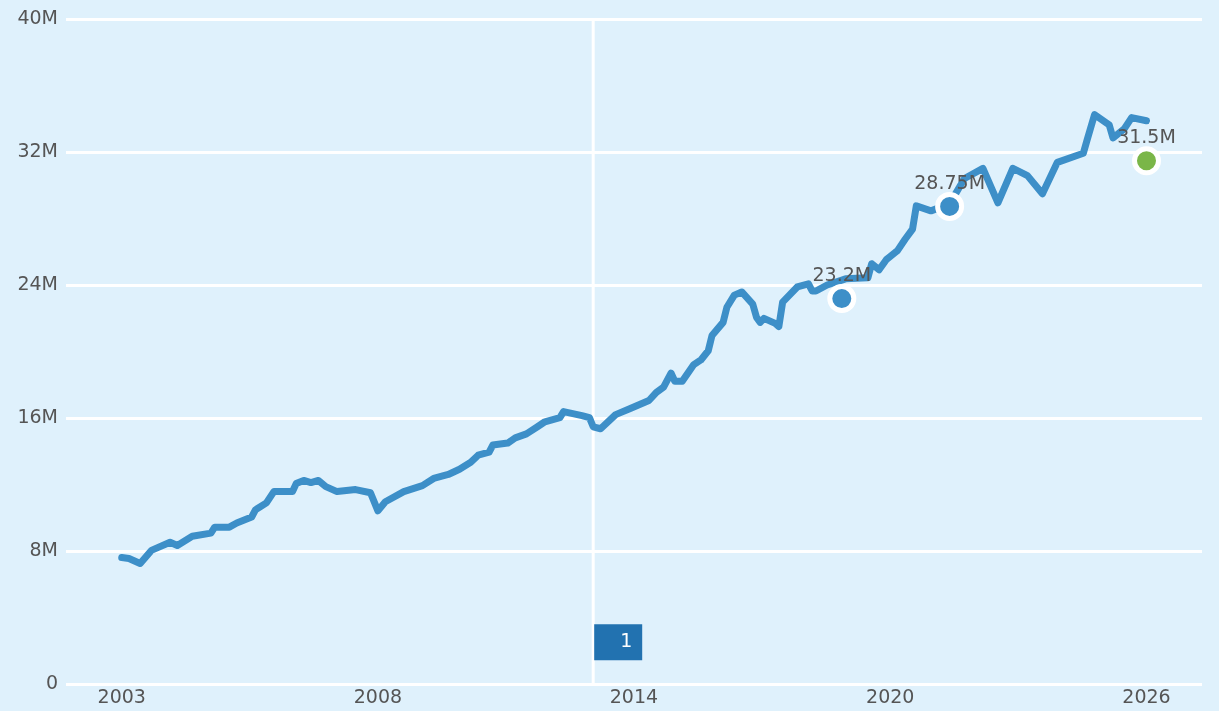  I want to click on y-tick-label: 32M, so click(37, 150).